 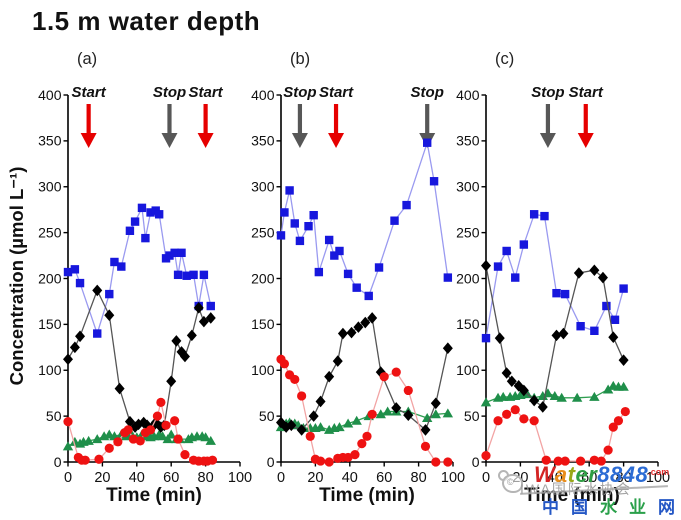 What do you see at coordinates (611, 507) in the screenshot?
I see `watermark-site-name: 中国水业网` at bounding box center [611, 507].